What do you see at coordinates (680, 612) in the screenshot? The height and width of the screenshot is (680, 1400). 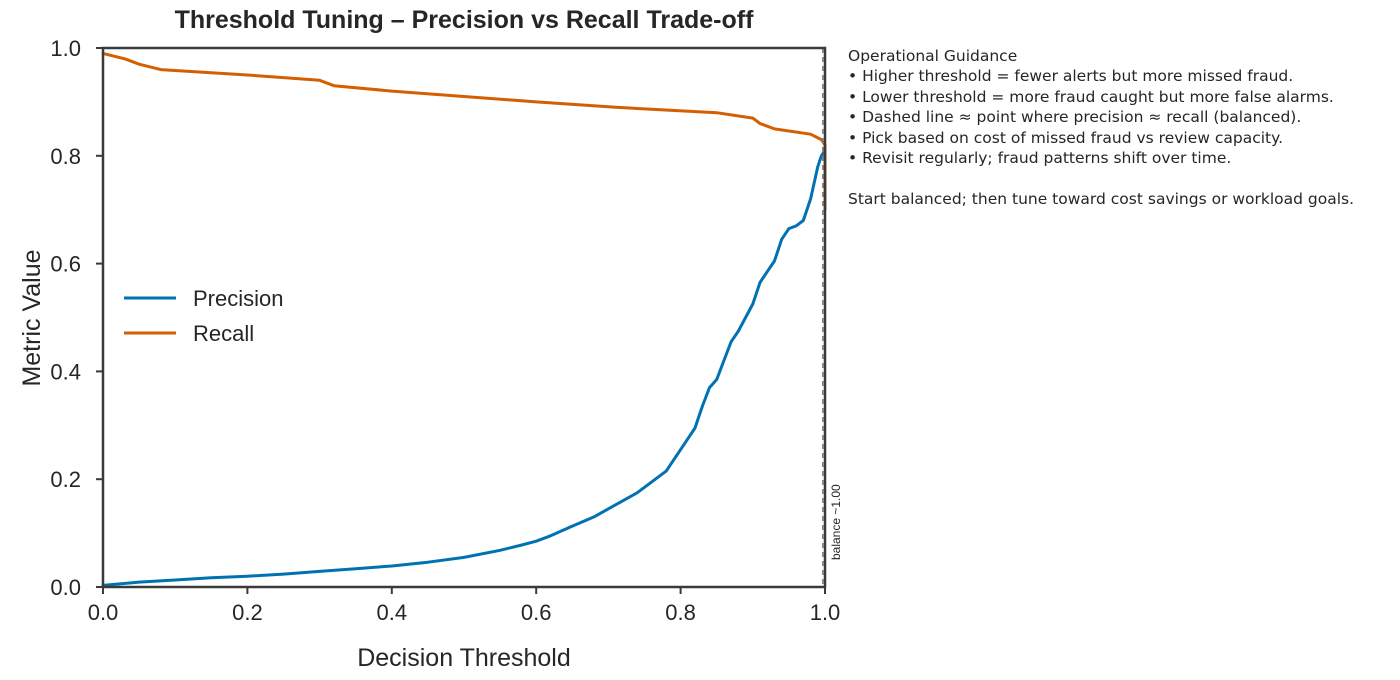 I see `x-tick-label: 0.8` at bounding box center [680, 612].